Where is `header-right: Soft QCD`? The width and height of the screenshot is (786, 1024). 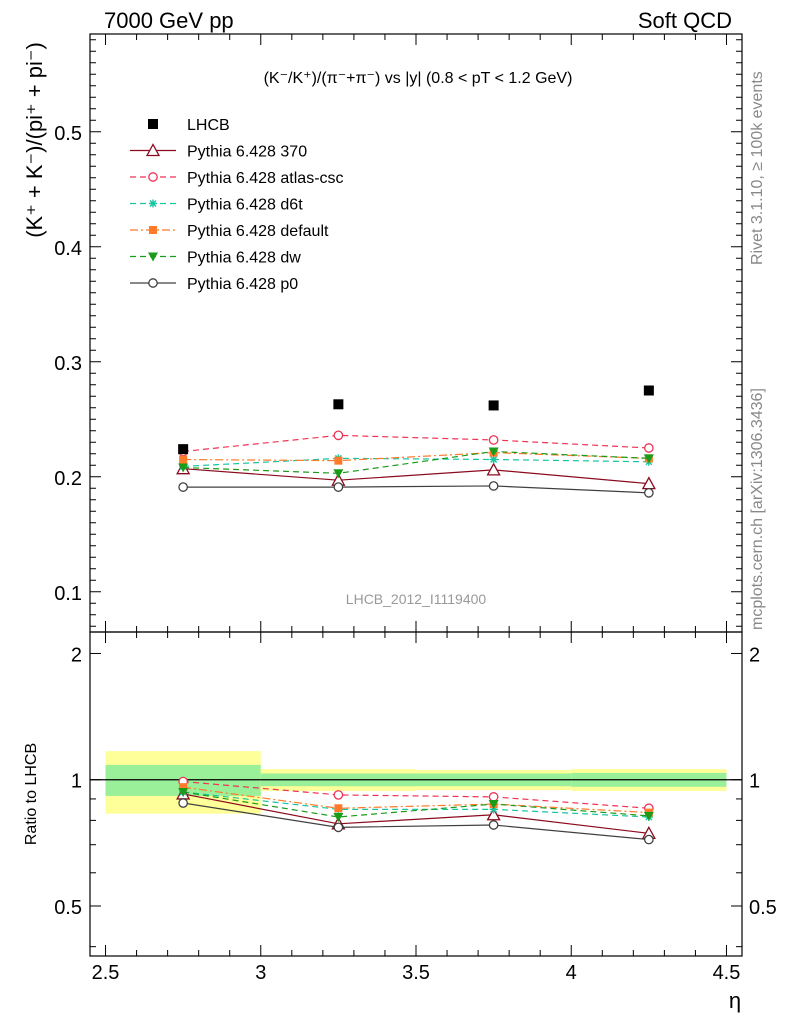
header-right: Soft QCD is located at coordinates (685, 20).